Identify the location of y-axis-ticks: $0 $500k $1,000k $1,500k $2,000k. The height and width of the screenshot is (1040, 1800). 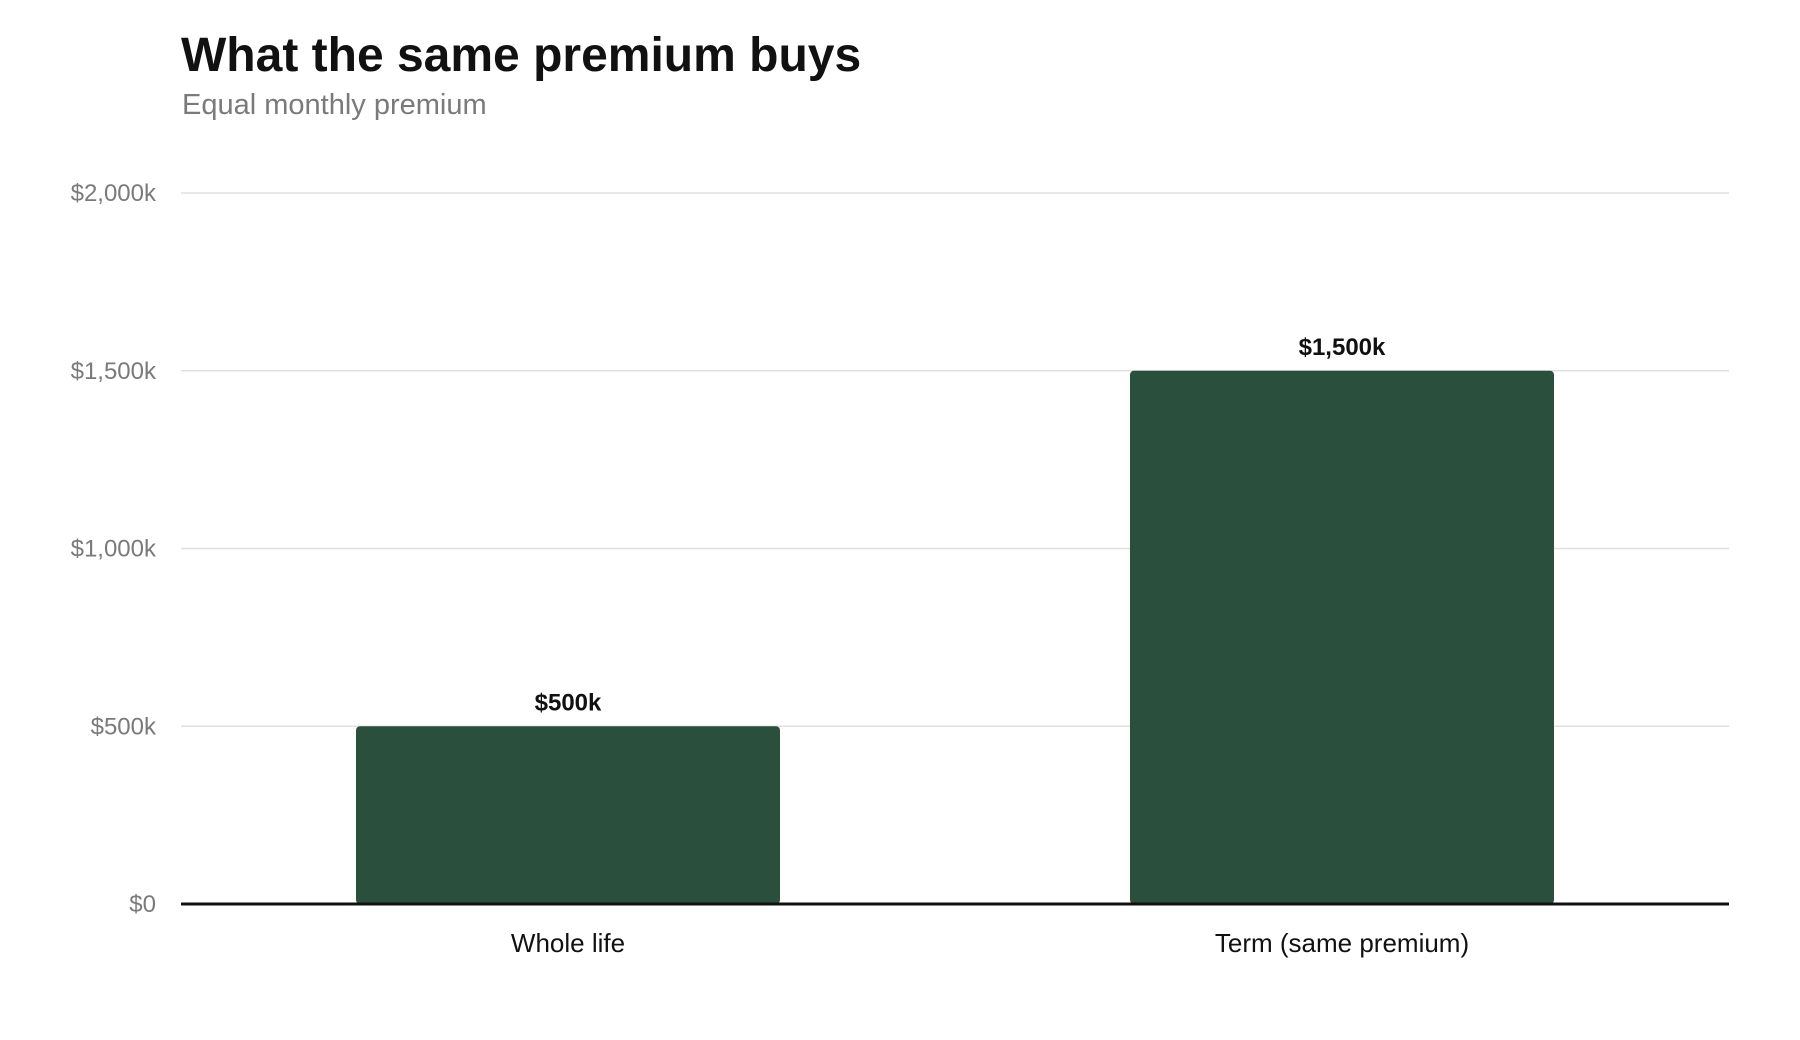
(114, 549).